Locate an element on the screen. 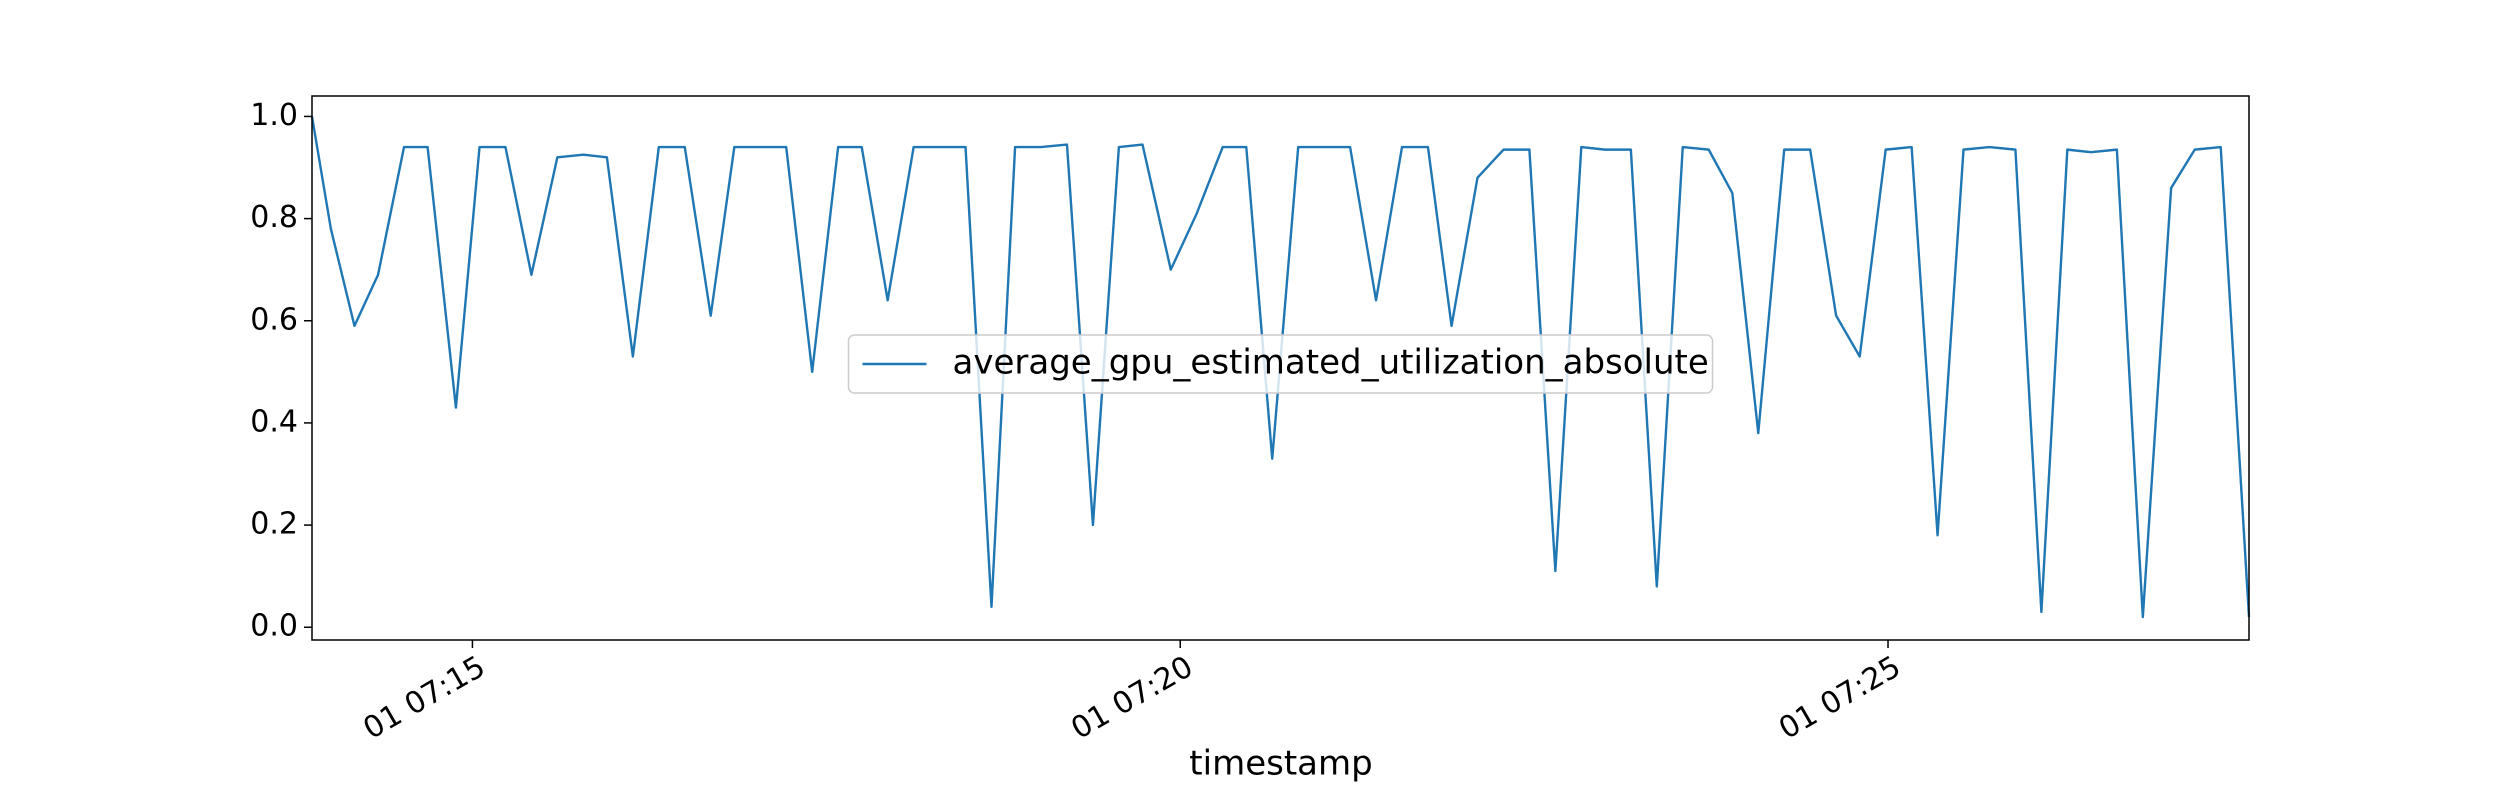 The width and height of the screenshot is (2500, 800). y-tick-label: 0.6 is located at coordinates (274, 319).